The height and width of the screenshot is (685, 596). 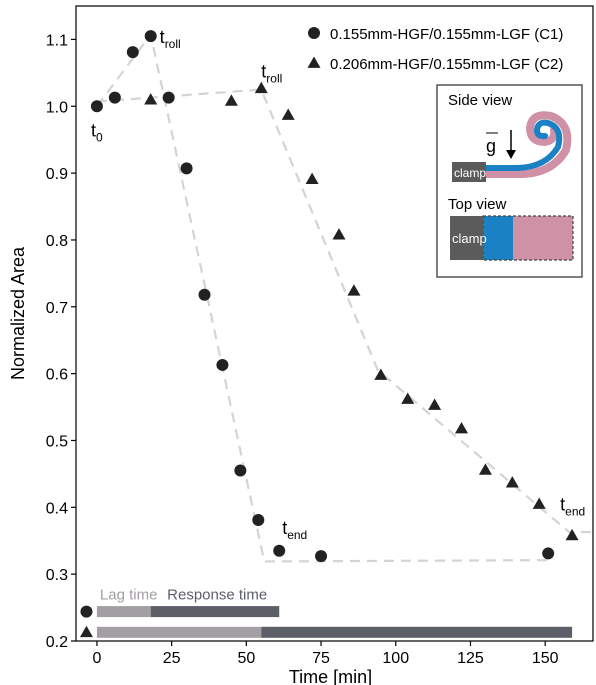 What do you see at coordinates (57, 642) in the screenshot?
I see `y-tick-label: 0.2` at bounding box center [57, 642].